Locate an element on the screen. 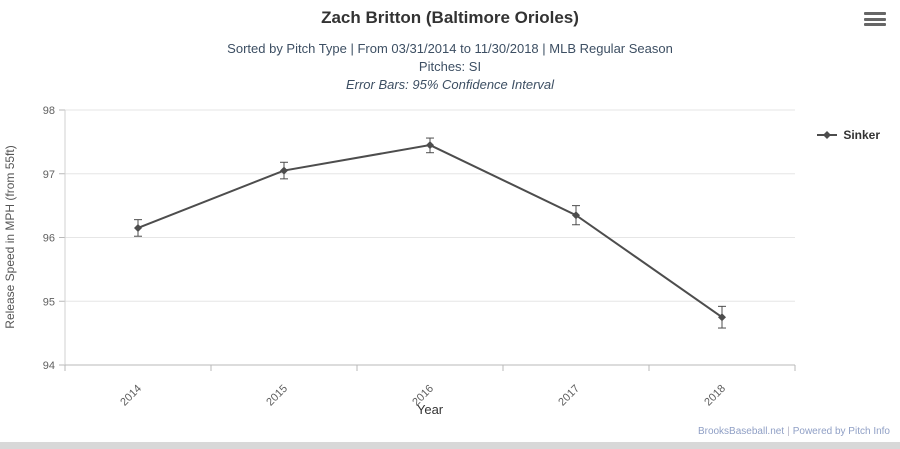  svg-text: 2014 is located at coordinates (131, 396).